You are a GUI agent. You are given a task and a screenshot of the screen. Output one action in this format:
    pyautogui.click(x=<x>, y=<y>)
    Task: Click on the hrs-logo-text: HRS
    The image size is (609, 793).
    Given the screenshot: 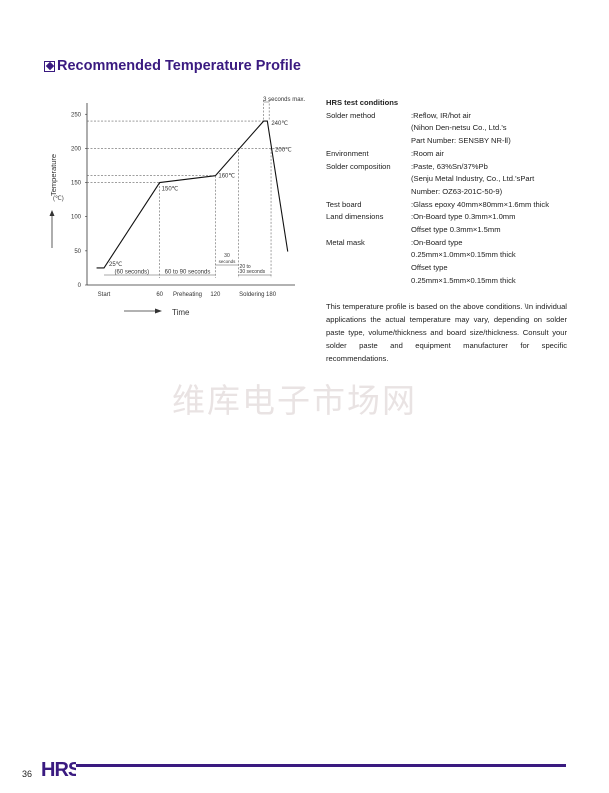 What is the action you would take?
    pyautogui.click(x=58, y=769)
    